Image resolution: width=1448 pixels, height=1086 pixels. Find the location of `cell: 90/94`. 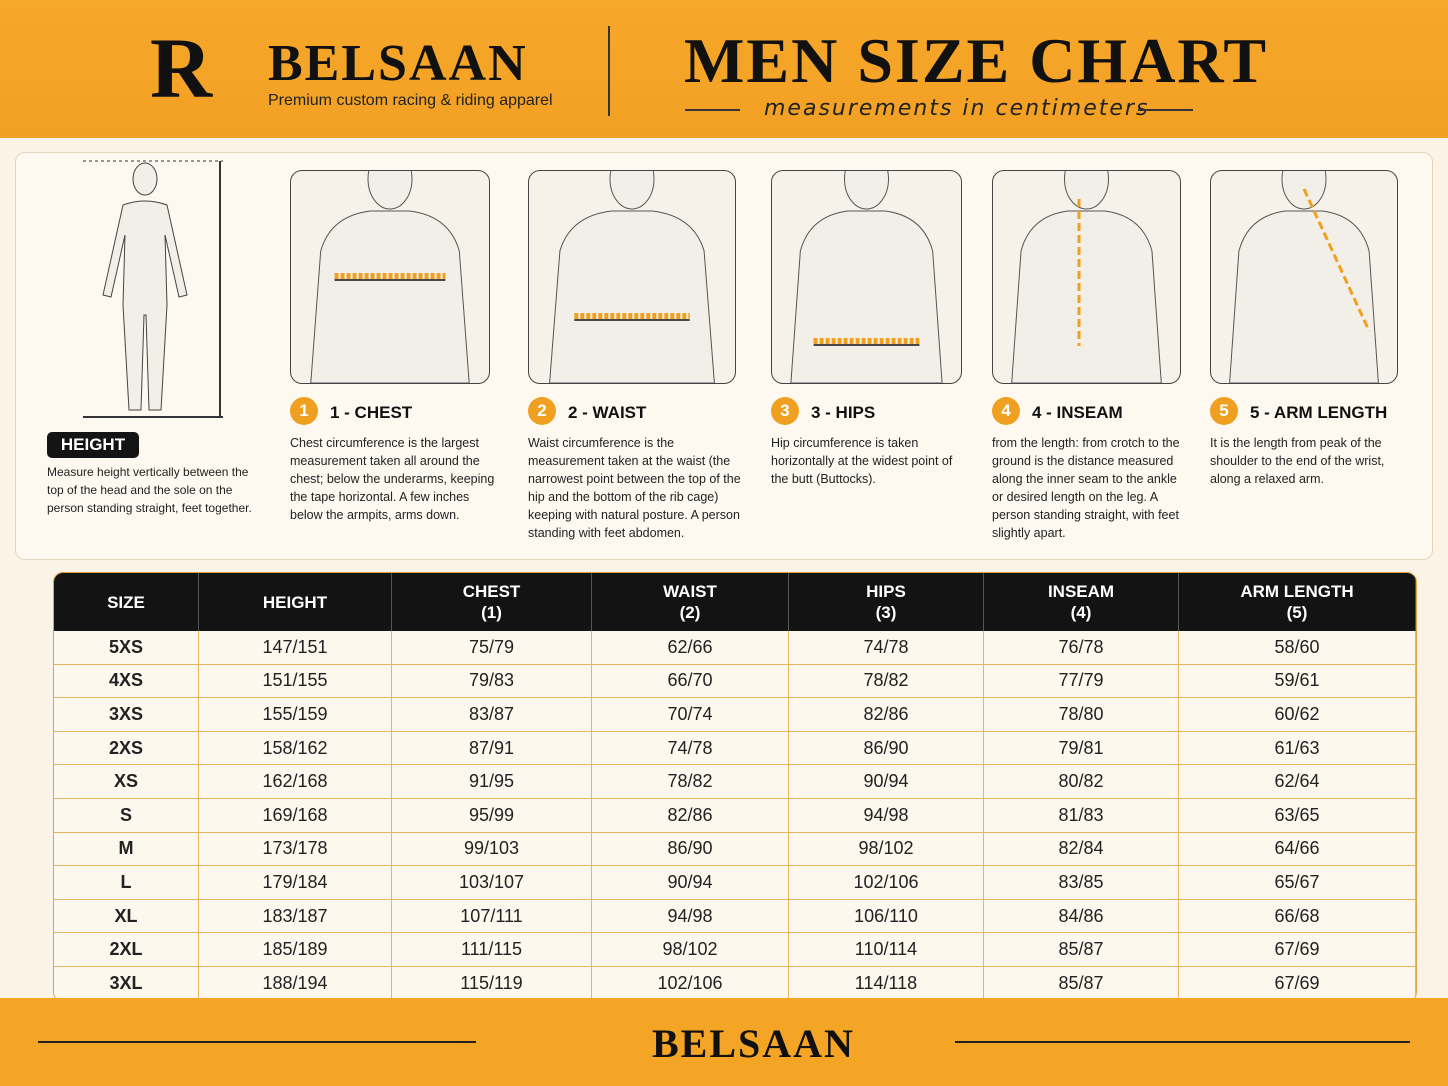

cell: 90/94 is located at coordinates (886, 781).